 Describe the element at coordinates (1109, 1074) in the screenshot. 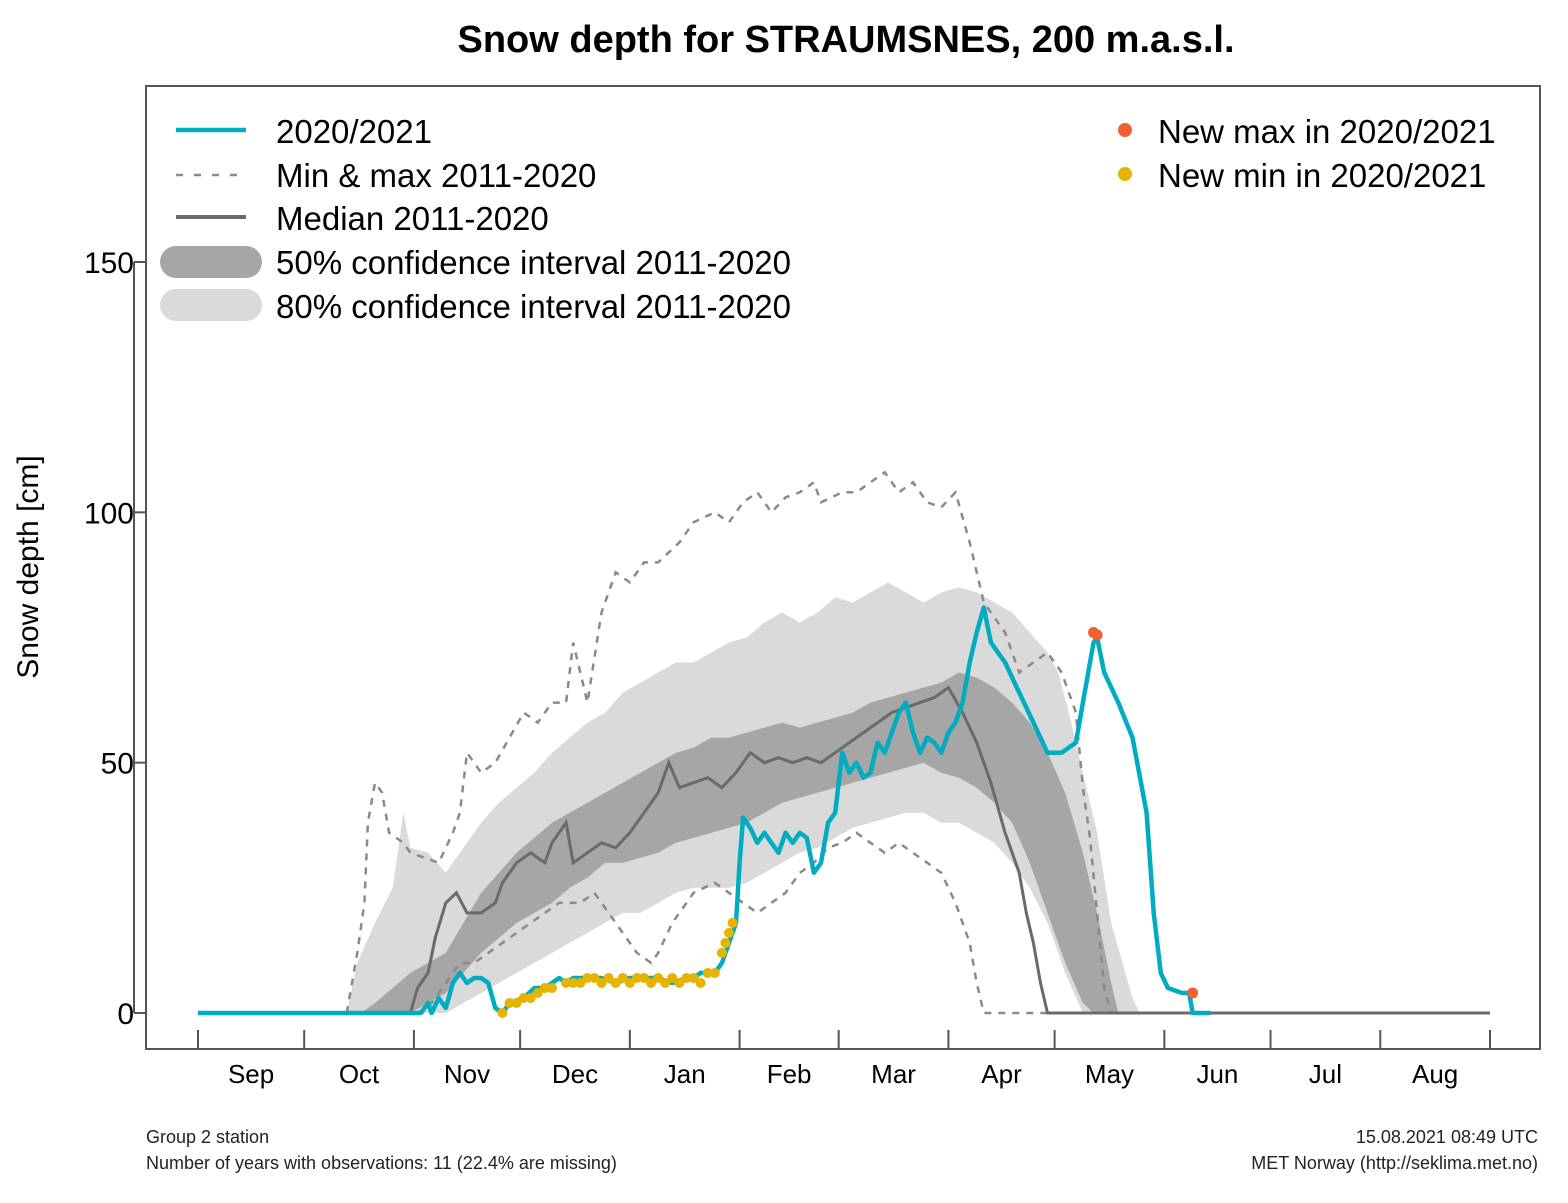

I see `x-tick-label-may: May` at that location.